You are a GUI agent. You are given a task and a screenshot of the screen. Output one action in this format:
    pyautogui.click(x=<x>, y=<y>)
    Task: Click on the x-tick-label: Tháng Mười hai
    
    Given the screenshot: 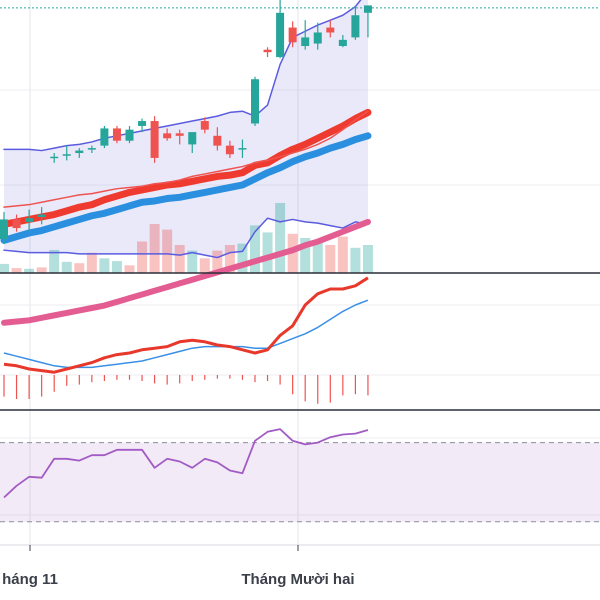 What is the action you would take?
    pyautogui.click(x=297, y=579)
    